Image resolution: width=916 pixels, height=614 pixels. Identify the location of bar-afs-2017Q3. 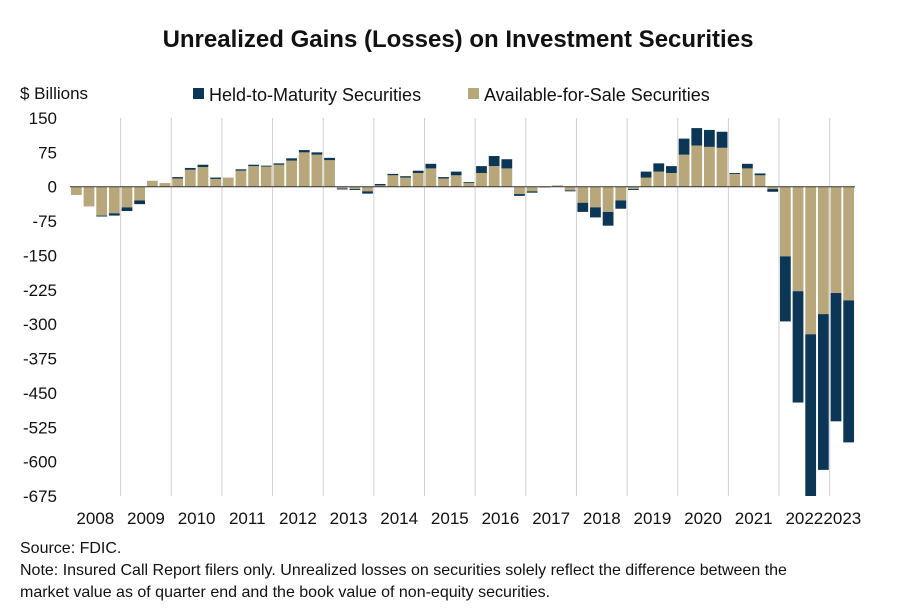
(557, 186).